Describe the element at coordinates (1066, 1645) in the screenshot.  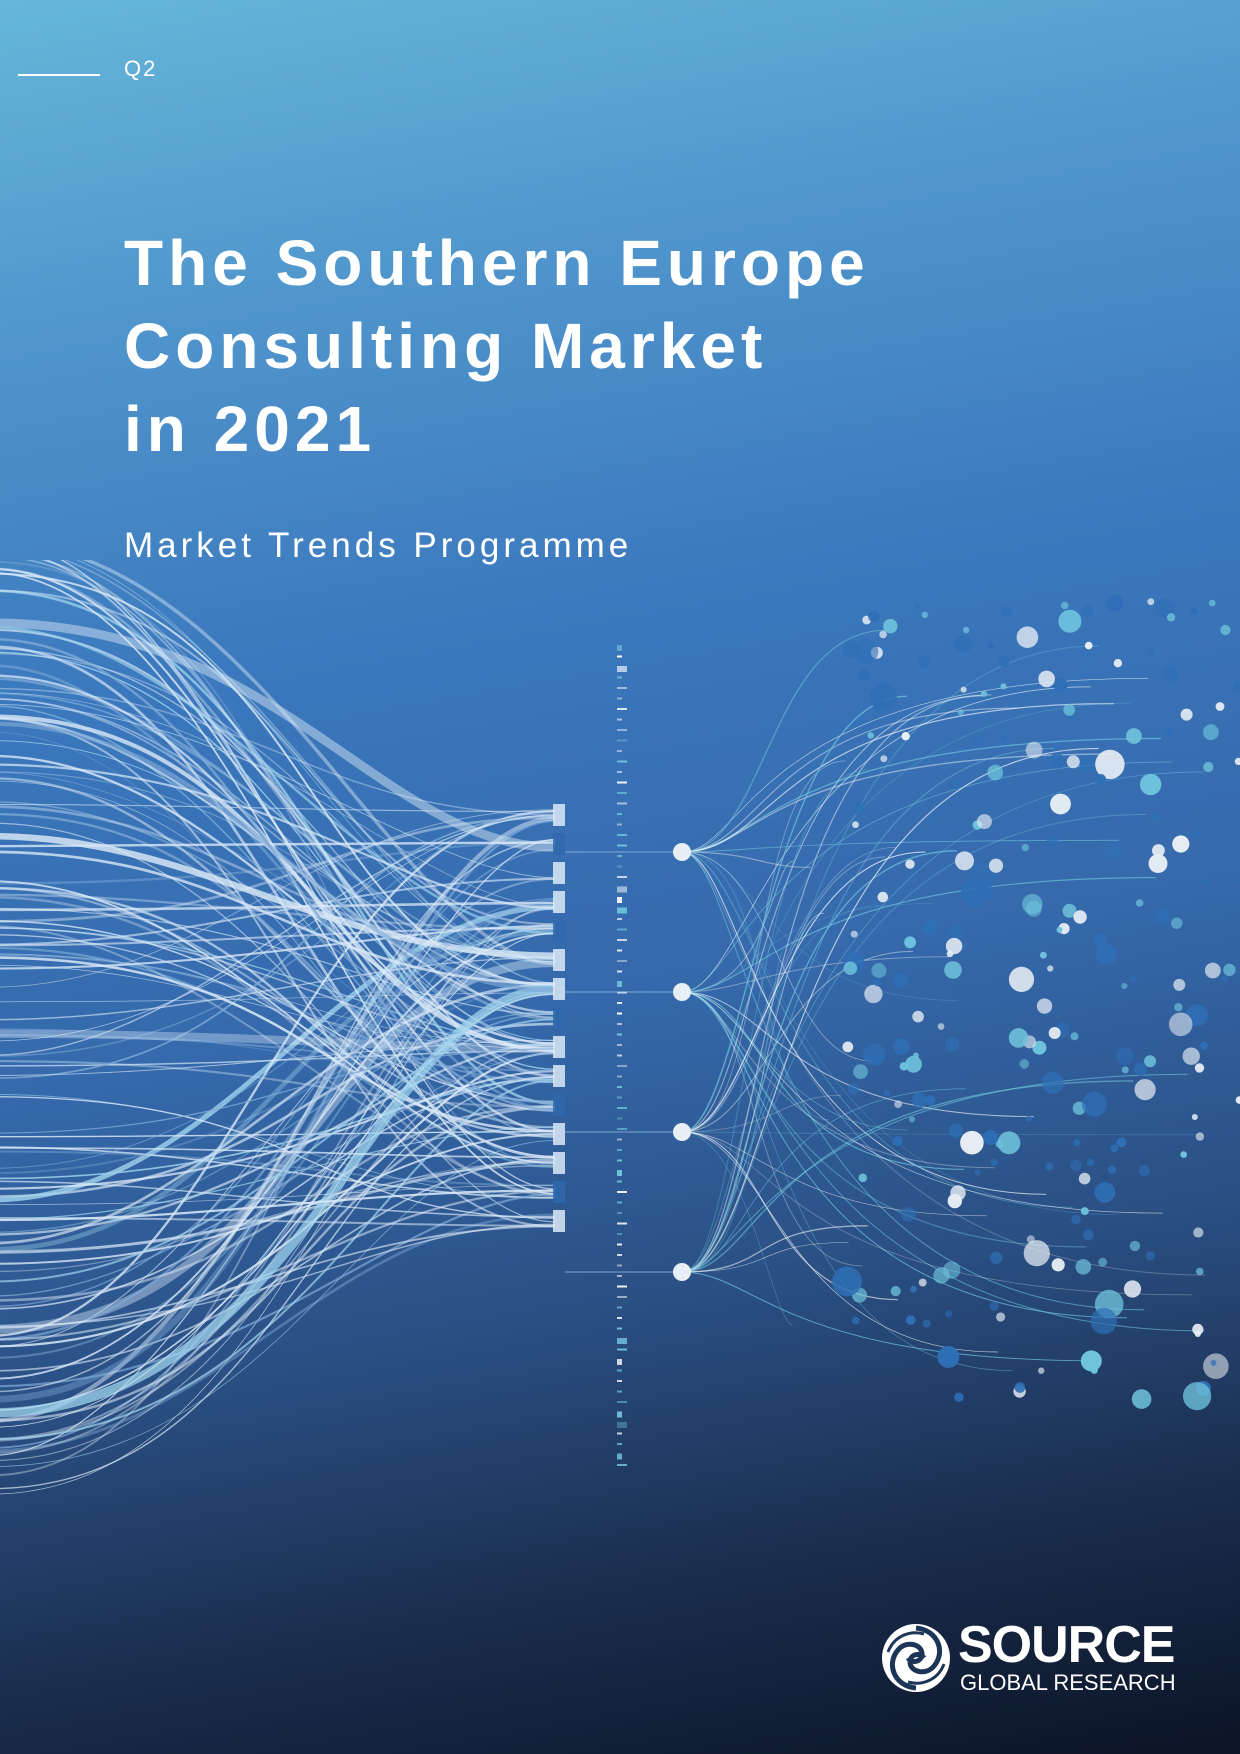
I see `logo-wordmark: SOURCE` at that location.